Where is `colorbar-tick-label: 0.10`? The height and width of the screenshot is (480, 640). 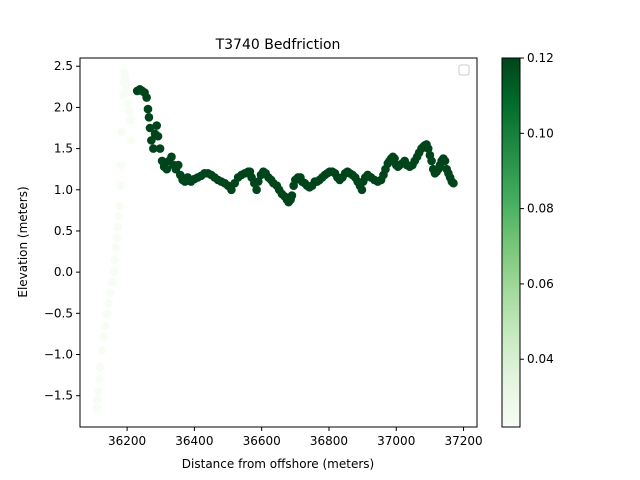 colorbar-tick-label: 0.10 is located at coordinates (540, 133).